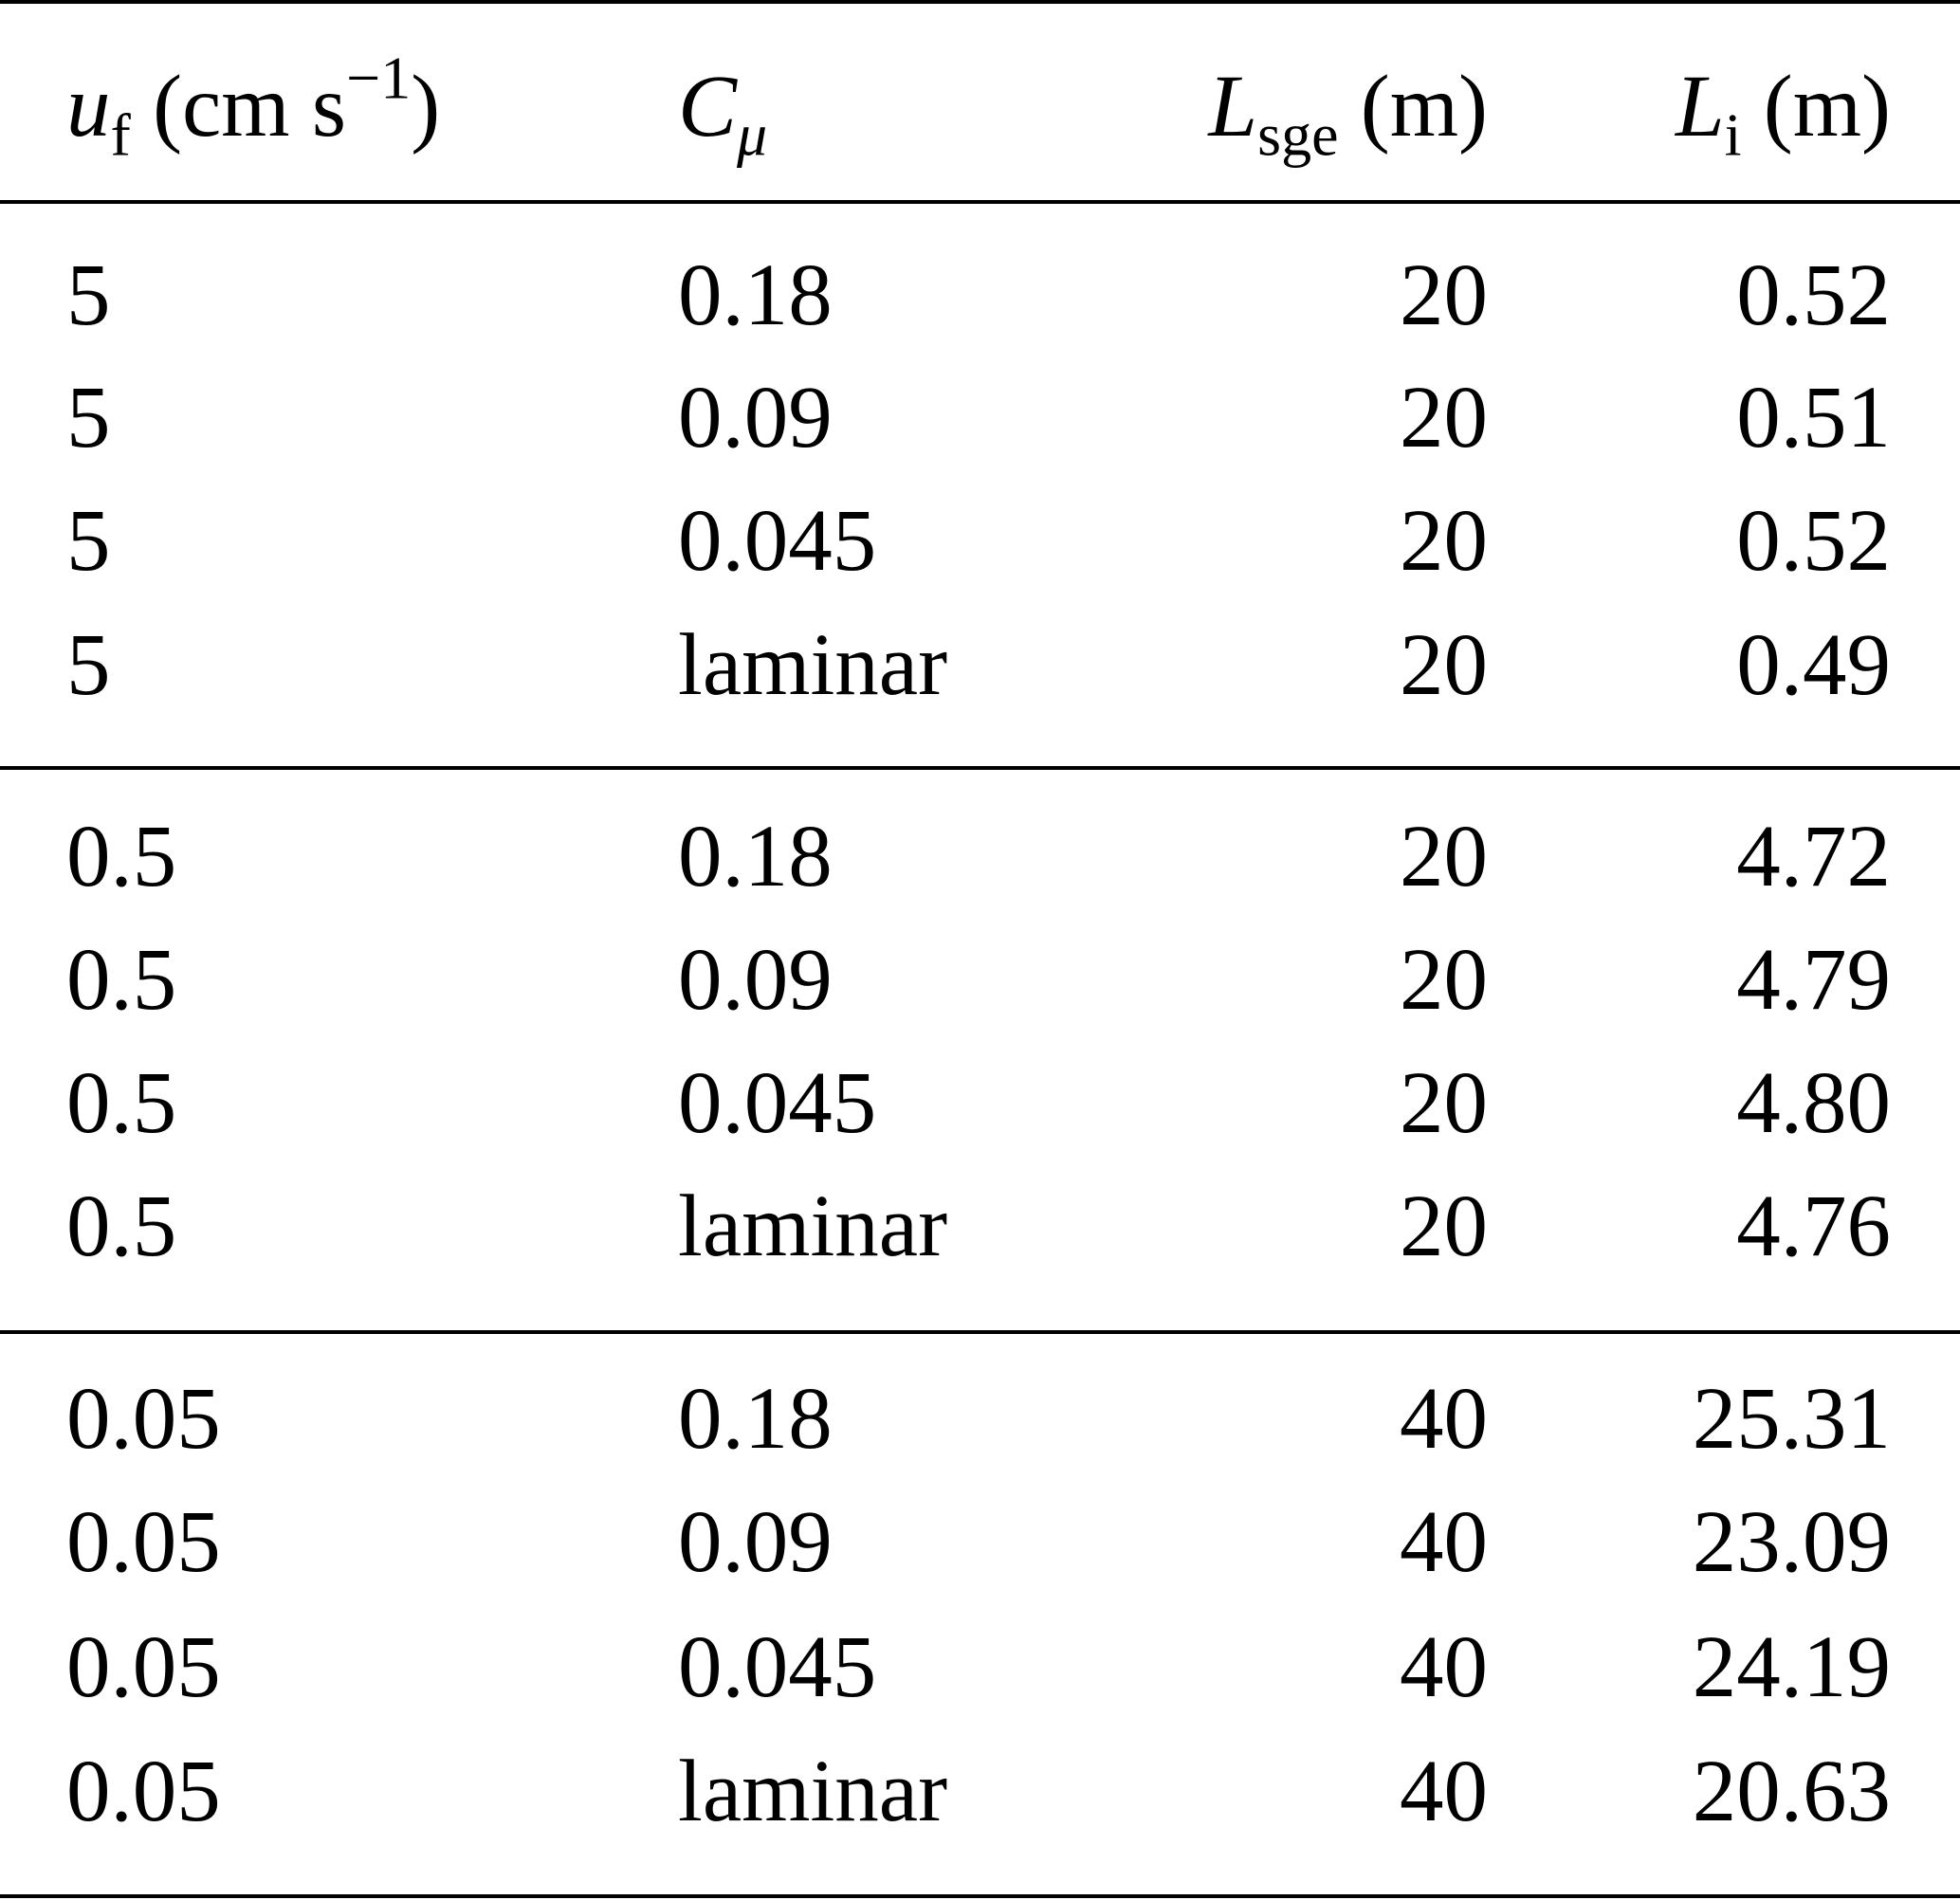 This screenshot has height=1900, width=1960. What do you see at coordinates (723, 113) in the screenshot?
I see `header-cmu: Cμ` at bounding box center [723, 113].